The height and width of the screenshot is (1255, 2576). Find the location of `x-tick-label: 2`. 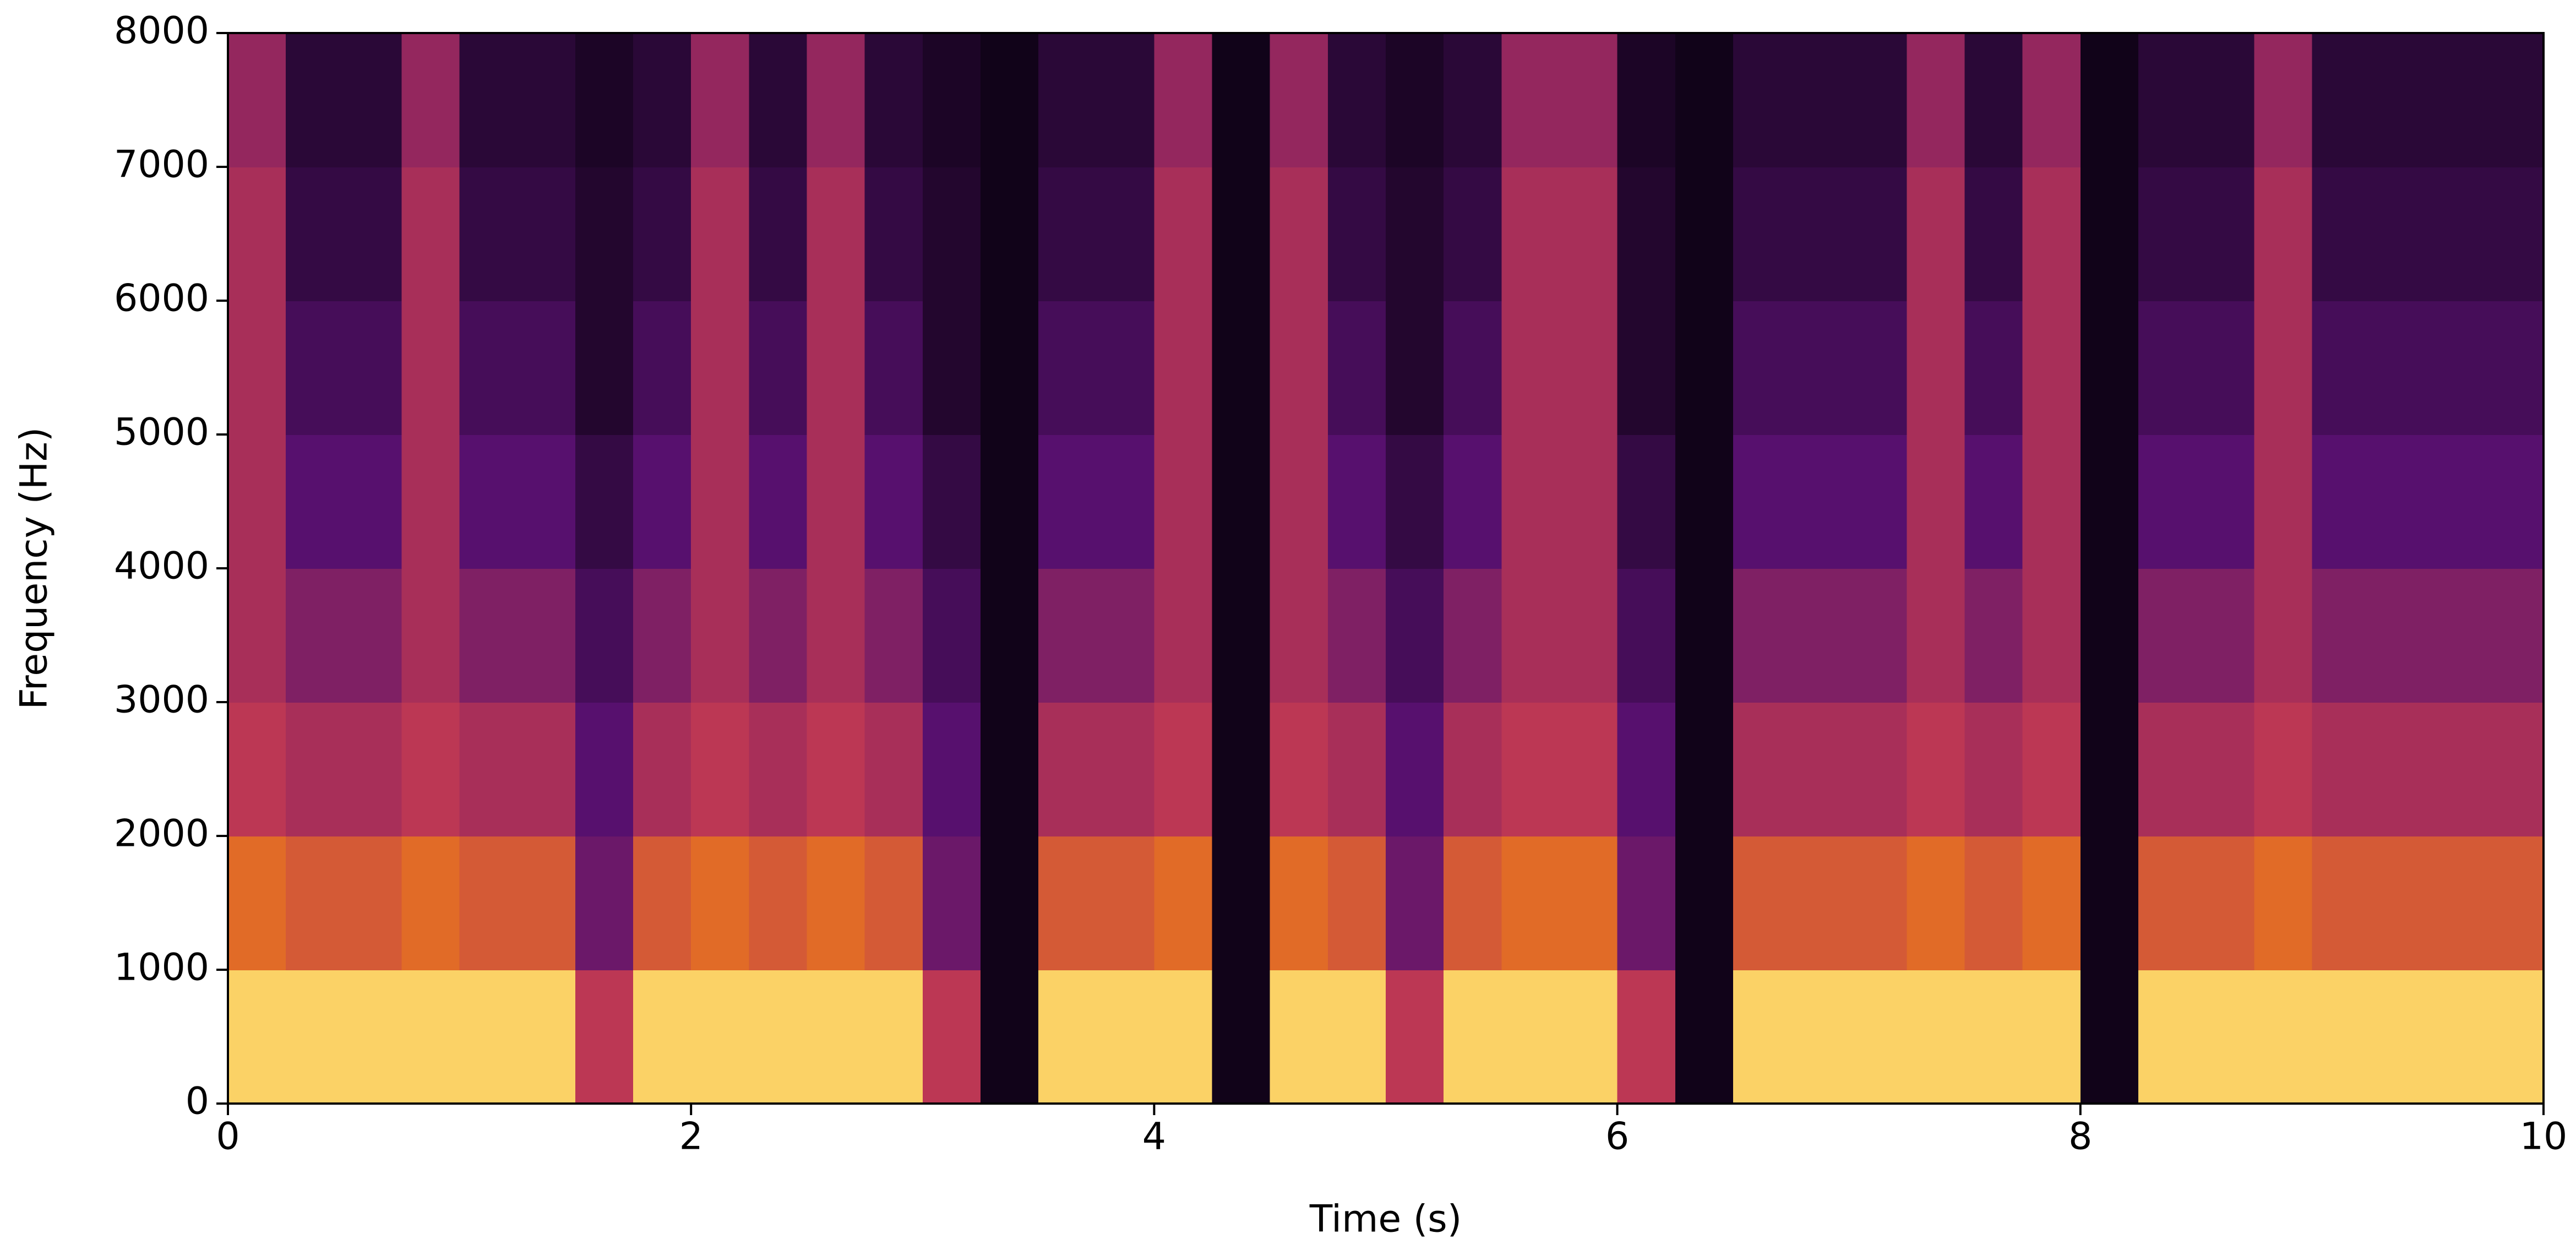

x-tick-label: 2 is located at coordinates (691, 1137).